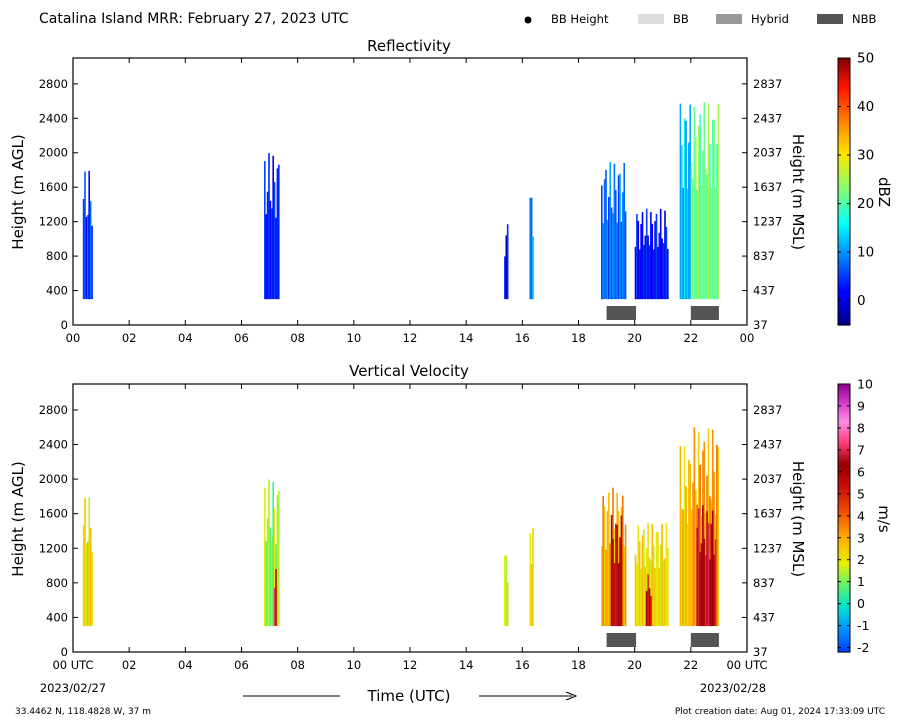 This screenshot has height=725, width=900. I want to click on colorbar-frame, so click(844, 191).